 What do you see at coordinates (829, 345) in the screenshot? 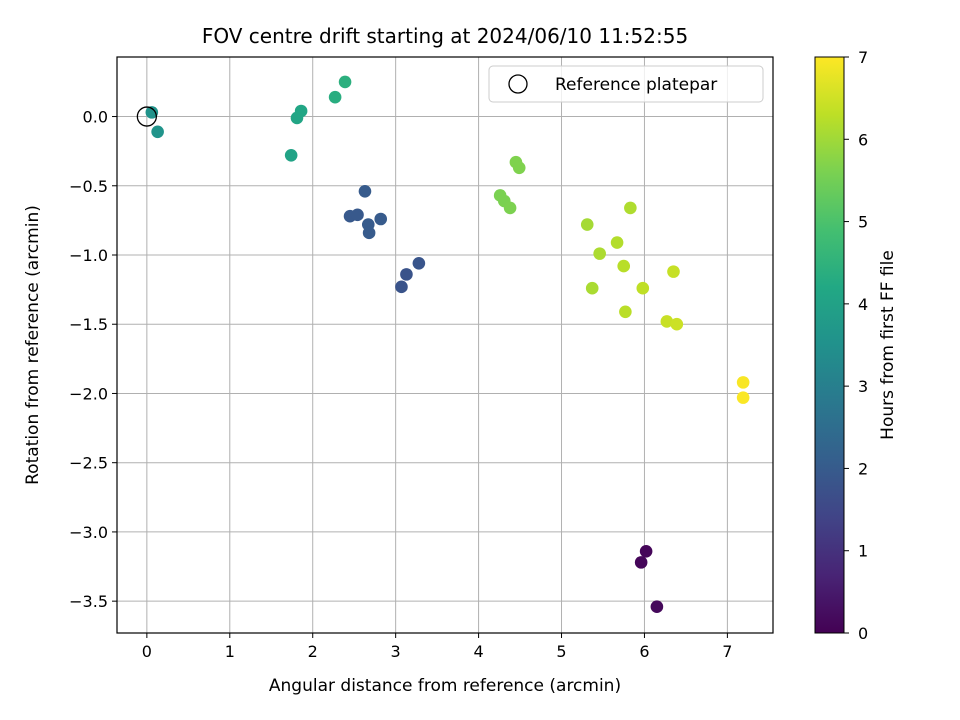
I see `colorbar` at bounding box center [829, 345].